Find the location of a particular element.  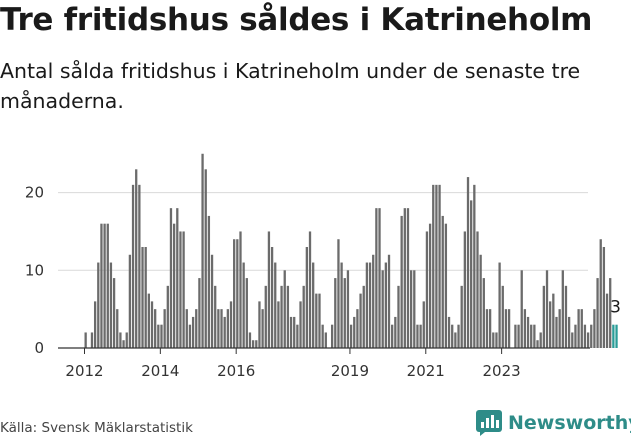

chart-title: Tre fritidshus såldes i Katrineholm is located at coordinates (296, 20).